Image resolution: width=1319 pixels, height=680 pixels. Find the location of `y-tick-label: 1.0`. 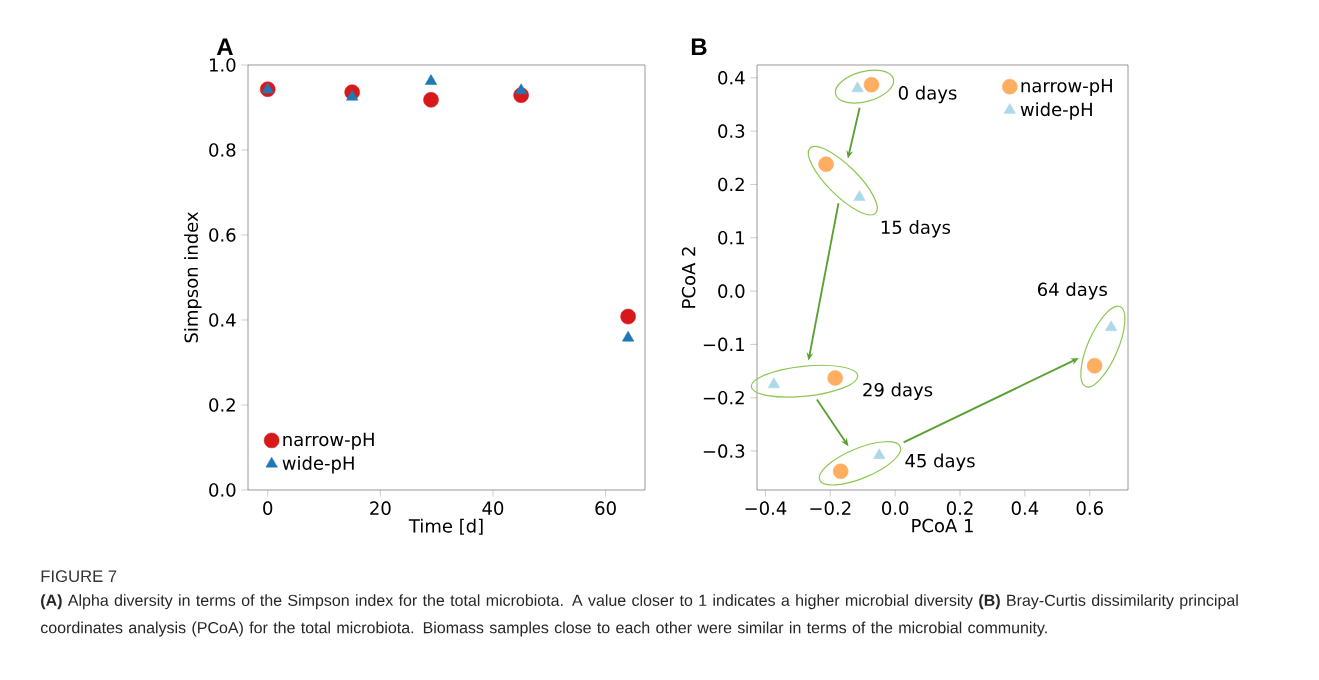

y-tick-label: 1.0 is located at coordinates (222, 65).